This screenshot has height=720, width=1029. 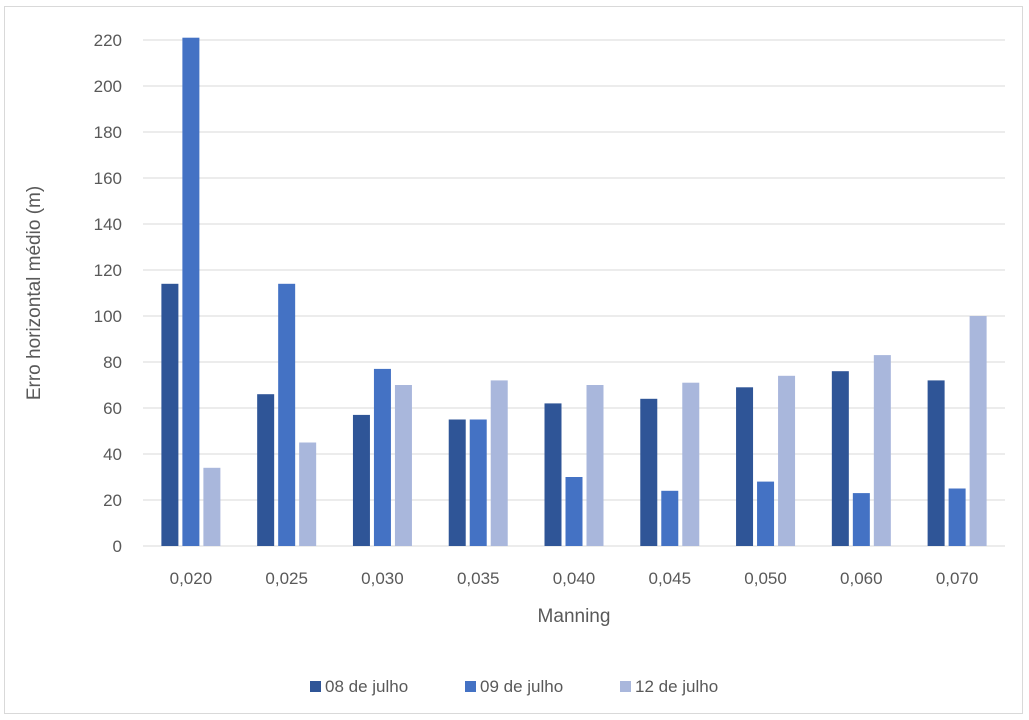 What do you see at coordinates (861, 578) in the screenshot?
I see `x-tick-label: 0,060` at bounding box center [861, 578].